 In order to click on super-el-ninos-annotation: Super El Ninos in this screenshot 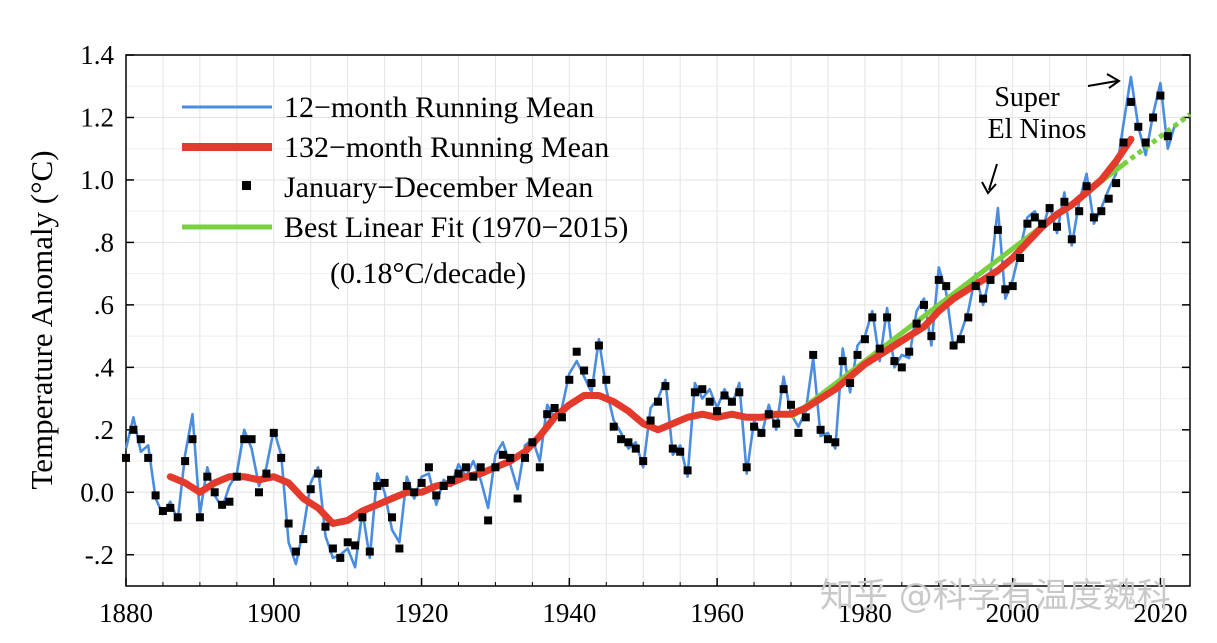, I will do `click(1051, 134)`.